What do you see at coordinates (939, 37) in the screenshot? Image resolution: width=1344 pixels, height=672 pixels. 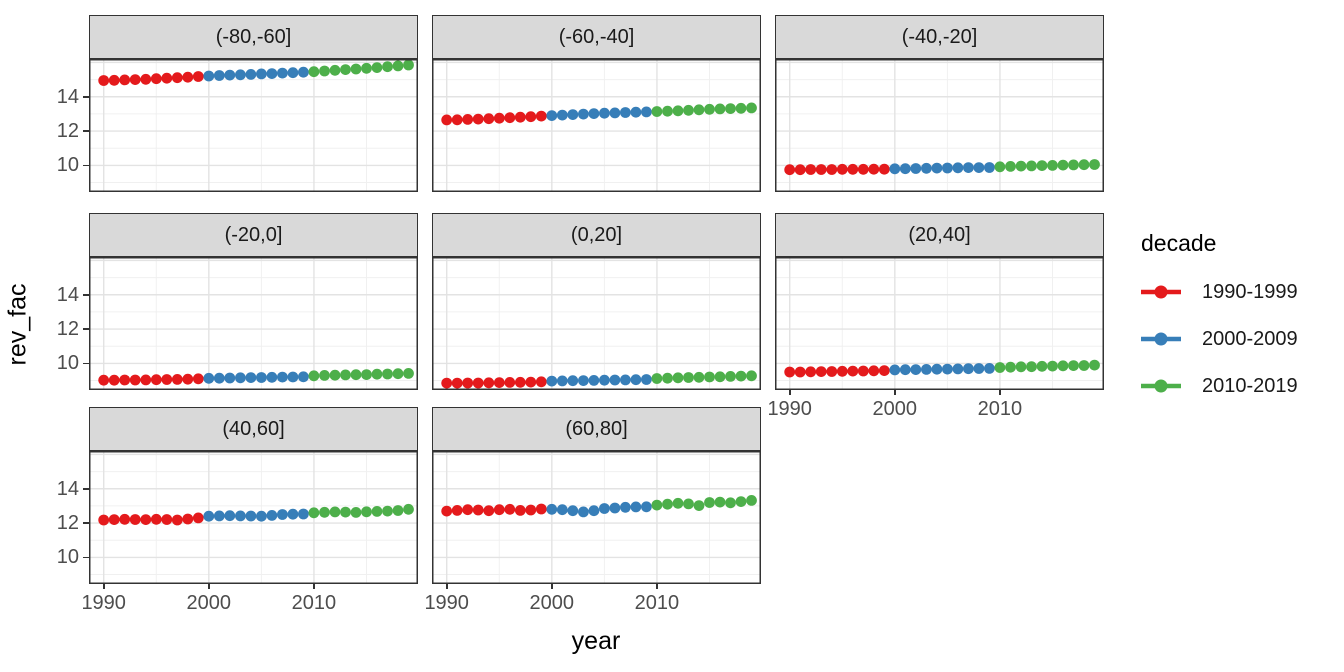 I see `facet-strip-label: (-40,-20]` at bounding box center [939, 37].